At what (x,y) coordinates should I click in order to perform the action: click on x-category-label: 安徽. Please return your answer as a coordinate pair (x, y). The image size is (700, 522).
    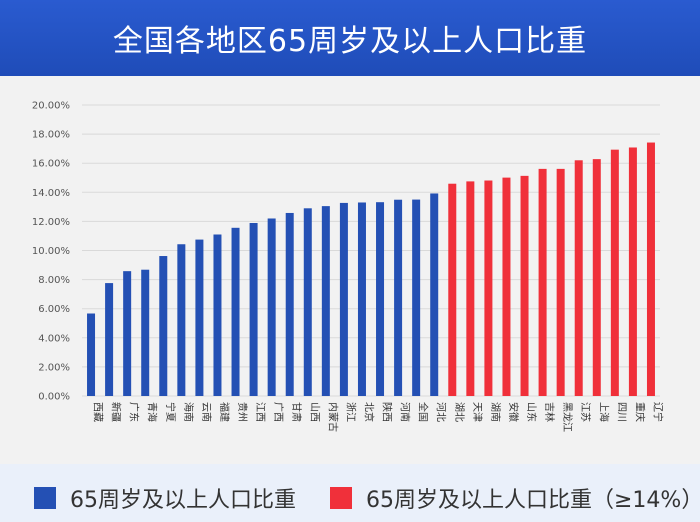
    Looking at the image, I should click on (513, 412).